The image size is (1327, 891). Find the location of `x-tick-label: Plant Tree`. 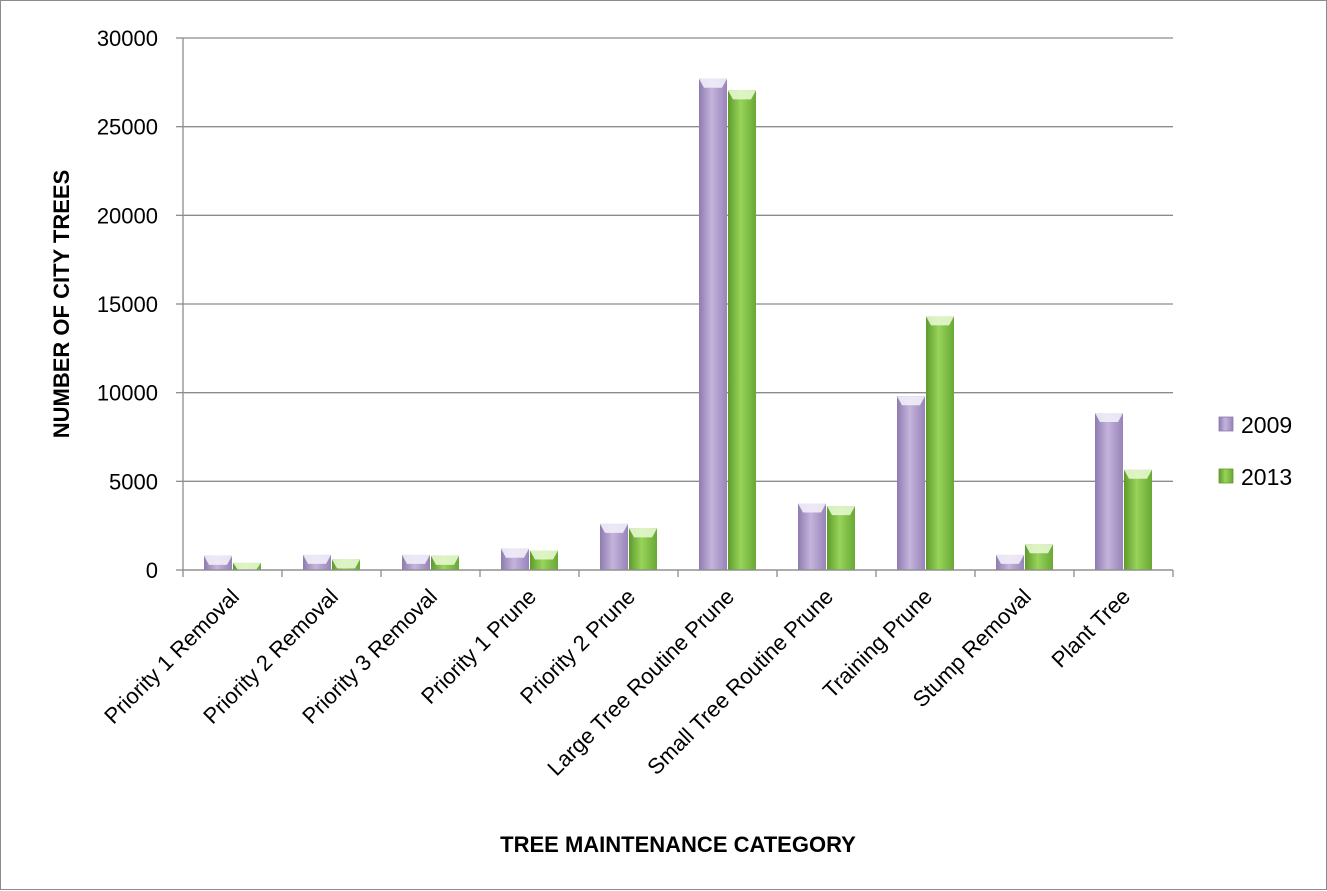

x-tick-label: Plant Tree is located at coordinates (1090, 628).